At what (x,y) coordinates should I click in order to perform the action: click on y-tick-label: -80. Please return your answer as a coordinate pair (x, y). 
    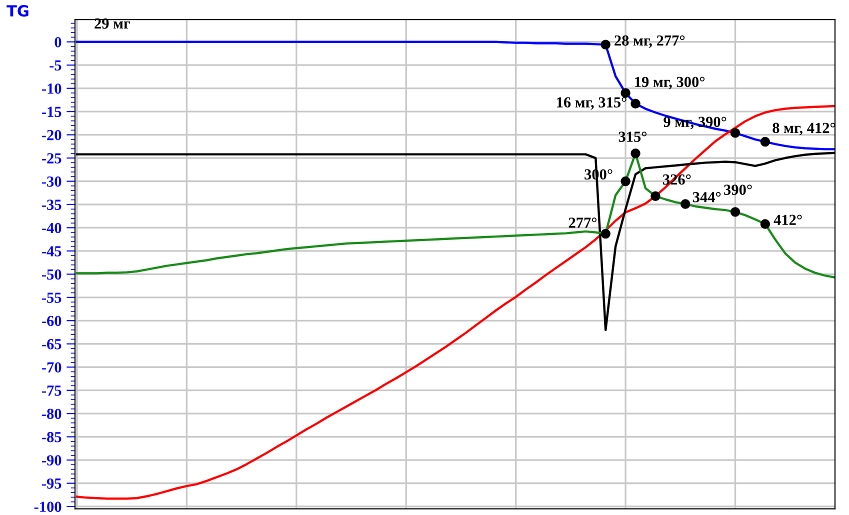
    Looking at the image, I should click on (52, 414).